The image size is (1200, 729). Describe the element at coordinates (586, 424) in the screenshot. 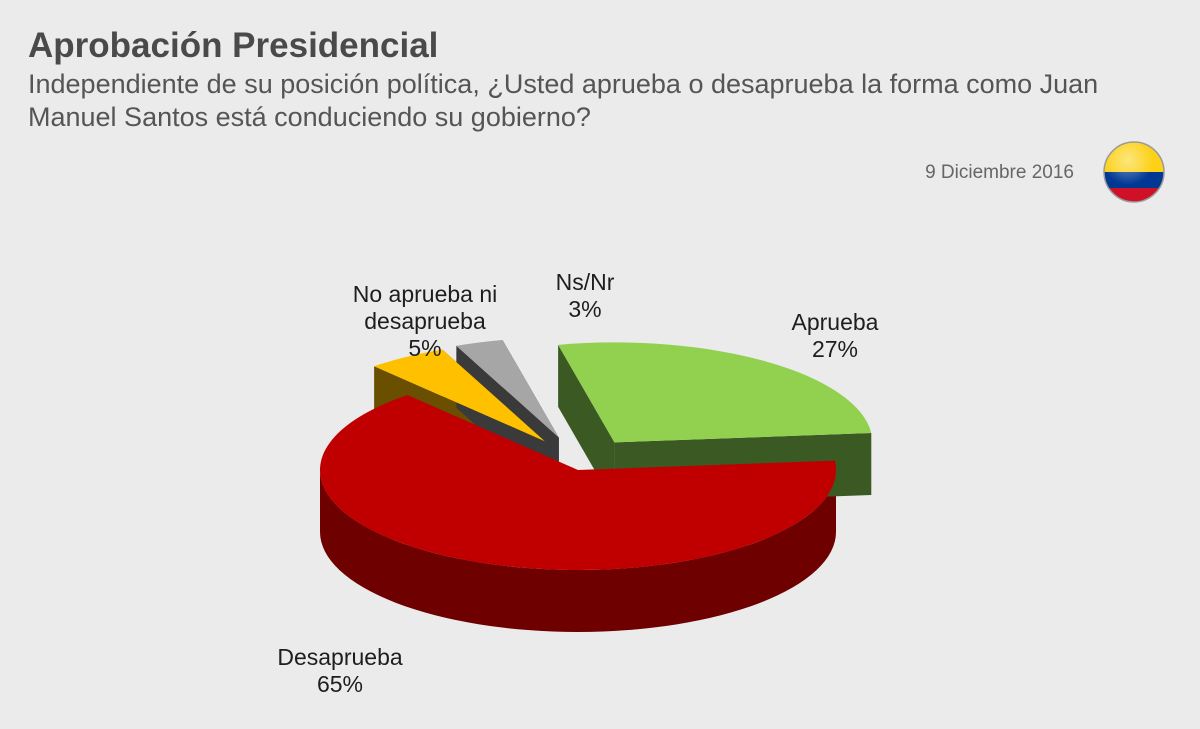

I see `pie-slice-wall-aprueba` at that location.